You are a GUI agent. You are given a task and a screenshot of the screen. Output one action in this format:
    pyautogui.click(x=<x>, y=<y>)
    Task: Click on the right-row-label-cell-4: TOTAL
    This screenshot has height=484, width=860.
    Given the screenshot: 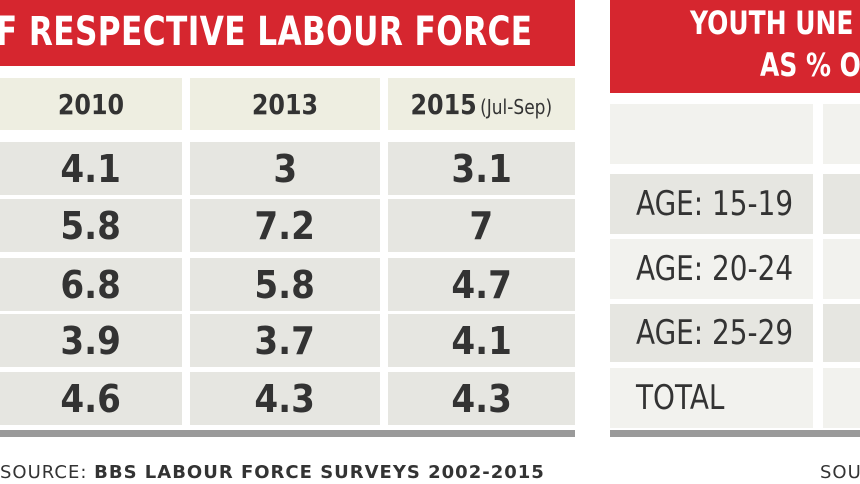 What is the action you would take?
    pyautogui.click(x=711, y=398)
    